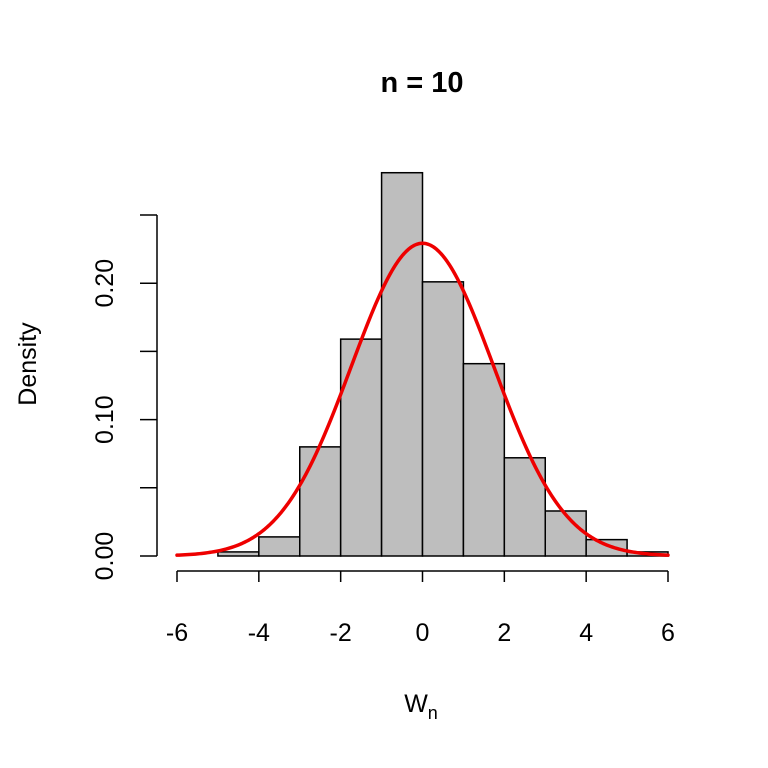 The width and height of the screenshot is (768, 768). I want to click on x-axis-title-main: W, so click(416, 704).